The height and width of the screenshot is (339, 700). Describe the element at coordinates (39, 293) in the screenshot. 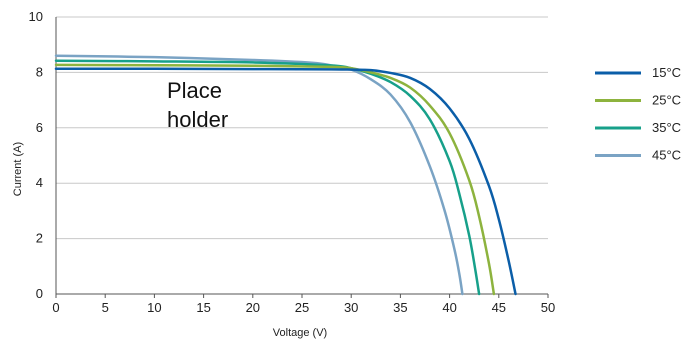

I see `y-tick-label: 0` at that location.